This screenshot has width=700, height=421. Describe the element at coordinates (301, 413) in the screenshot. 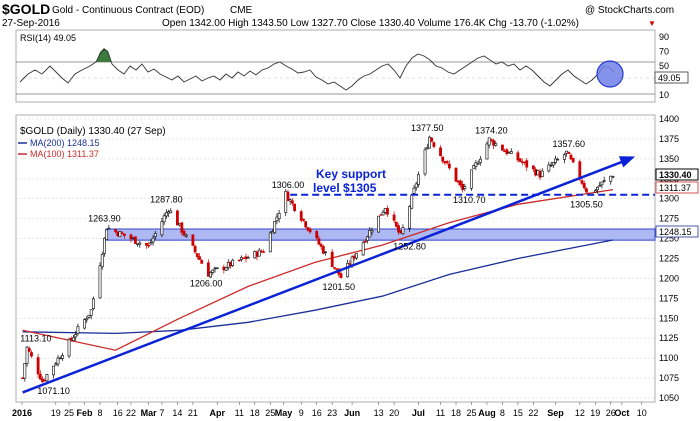

I see `x-tick-label: 9` at that location.